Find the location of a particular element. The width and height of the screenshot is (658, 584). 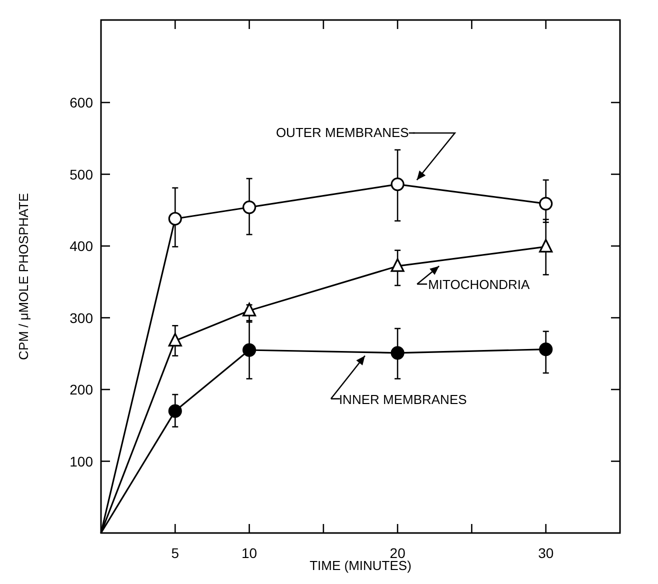

x-axis-title: TIME (MINUTES) is located at coordinates (361, 565).